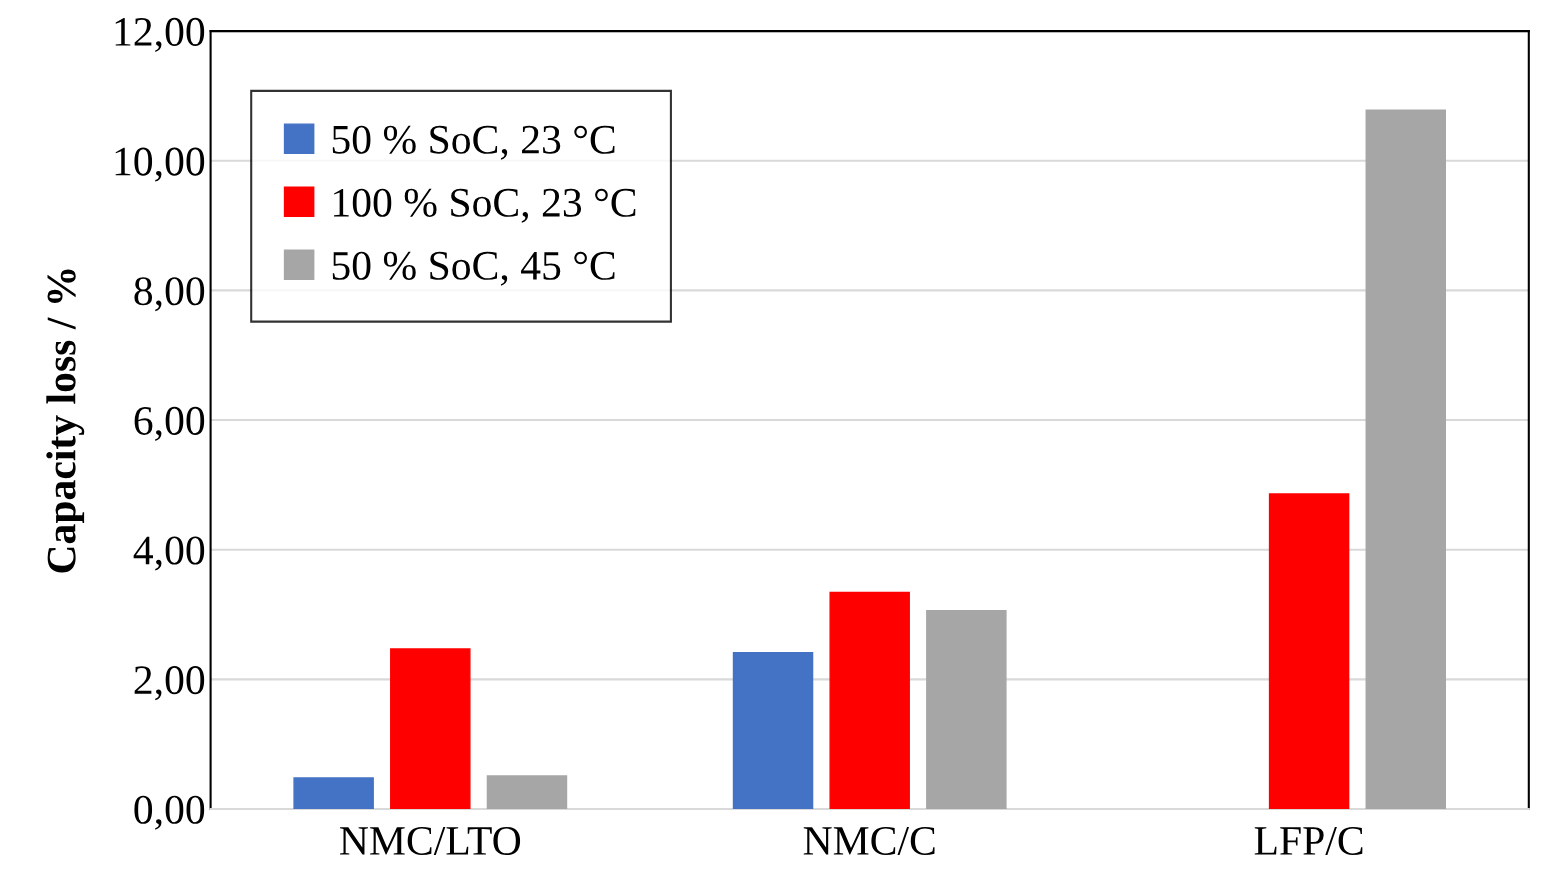  Describe the element at coordinates (169, 294) in the screenshot. I see `y-tick-label: 8,00` at that location.